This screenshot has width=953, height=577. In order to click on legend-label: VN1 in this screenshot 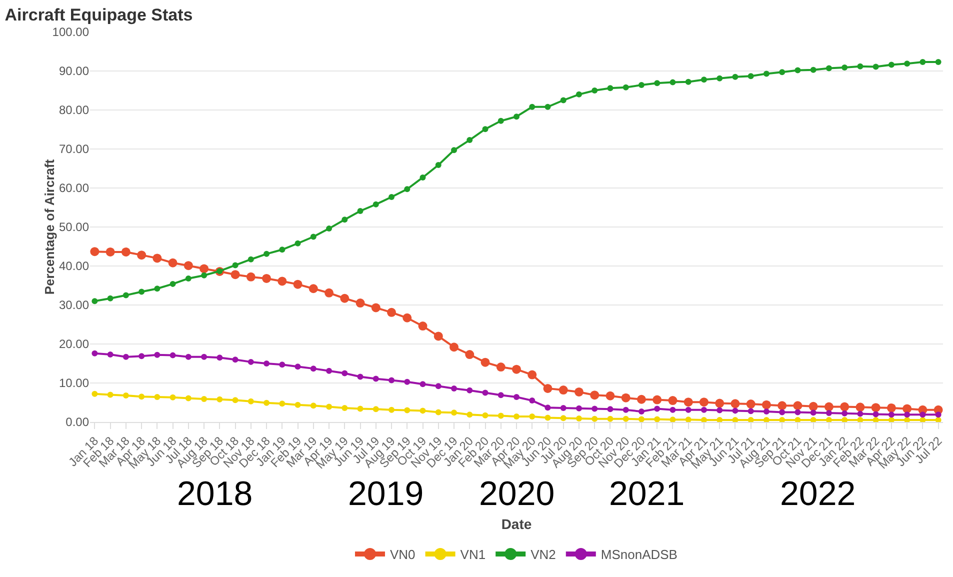, I will do `click(473, 554)`.